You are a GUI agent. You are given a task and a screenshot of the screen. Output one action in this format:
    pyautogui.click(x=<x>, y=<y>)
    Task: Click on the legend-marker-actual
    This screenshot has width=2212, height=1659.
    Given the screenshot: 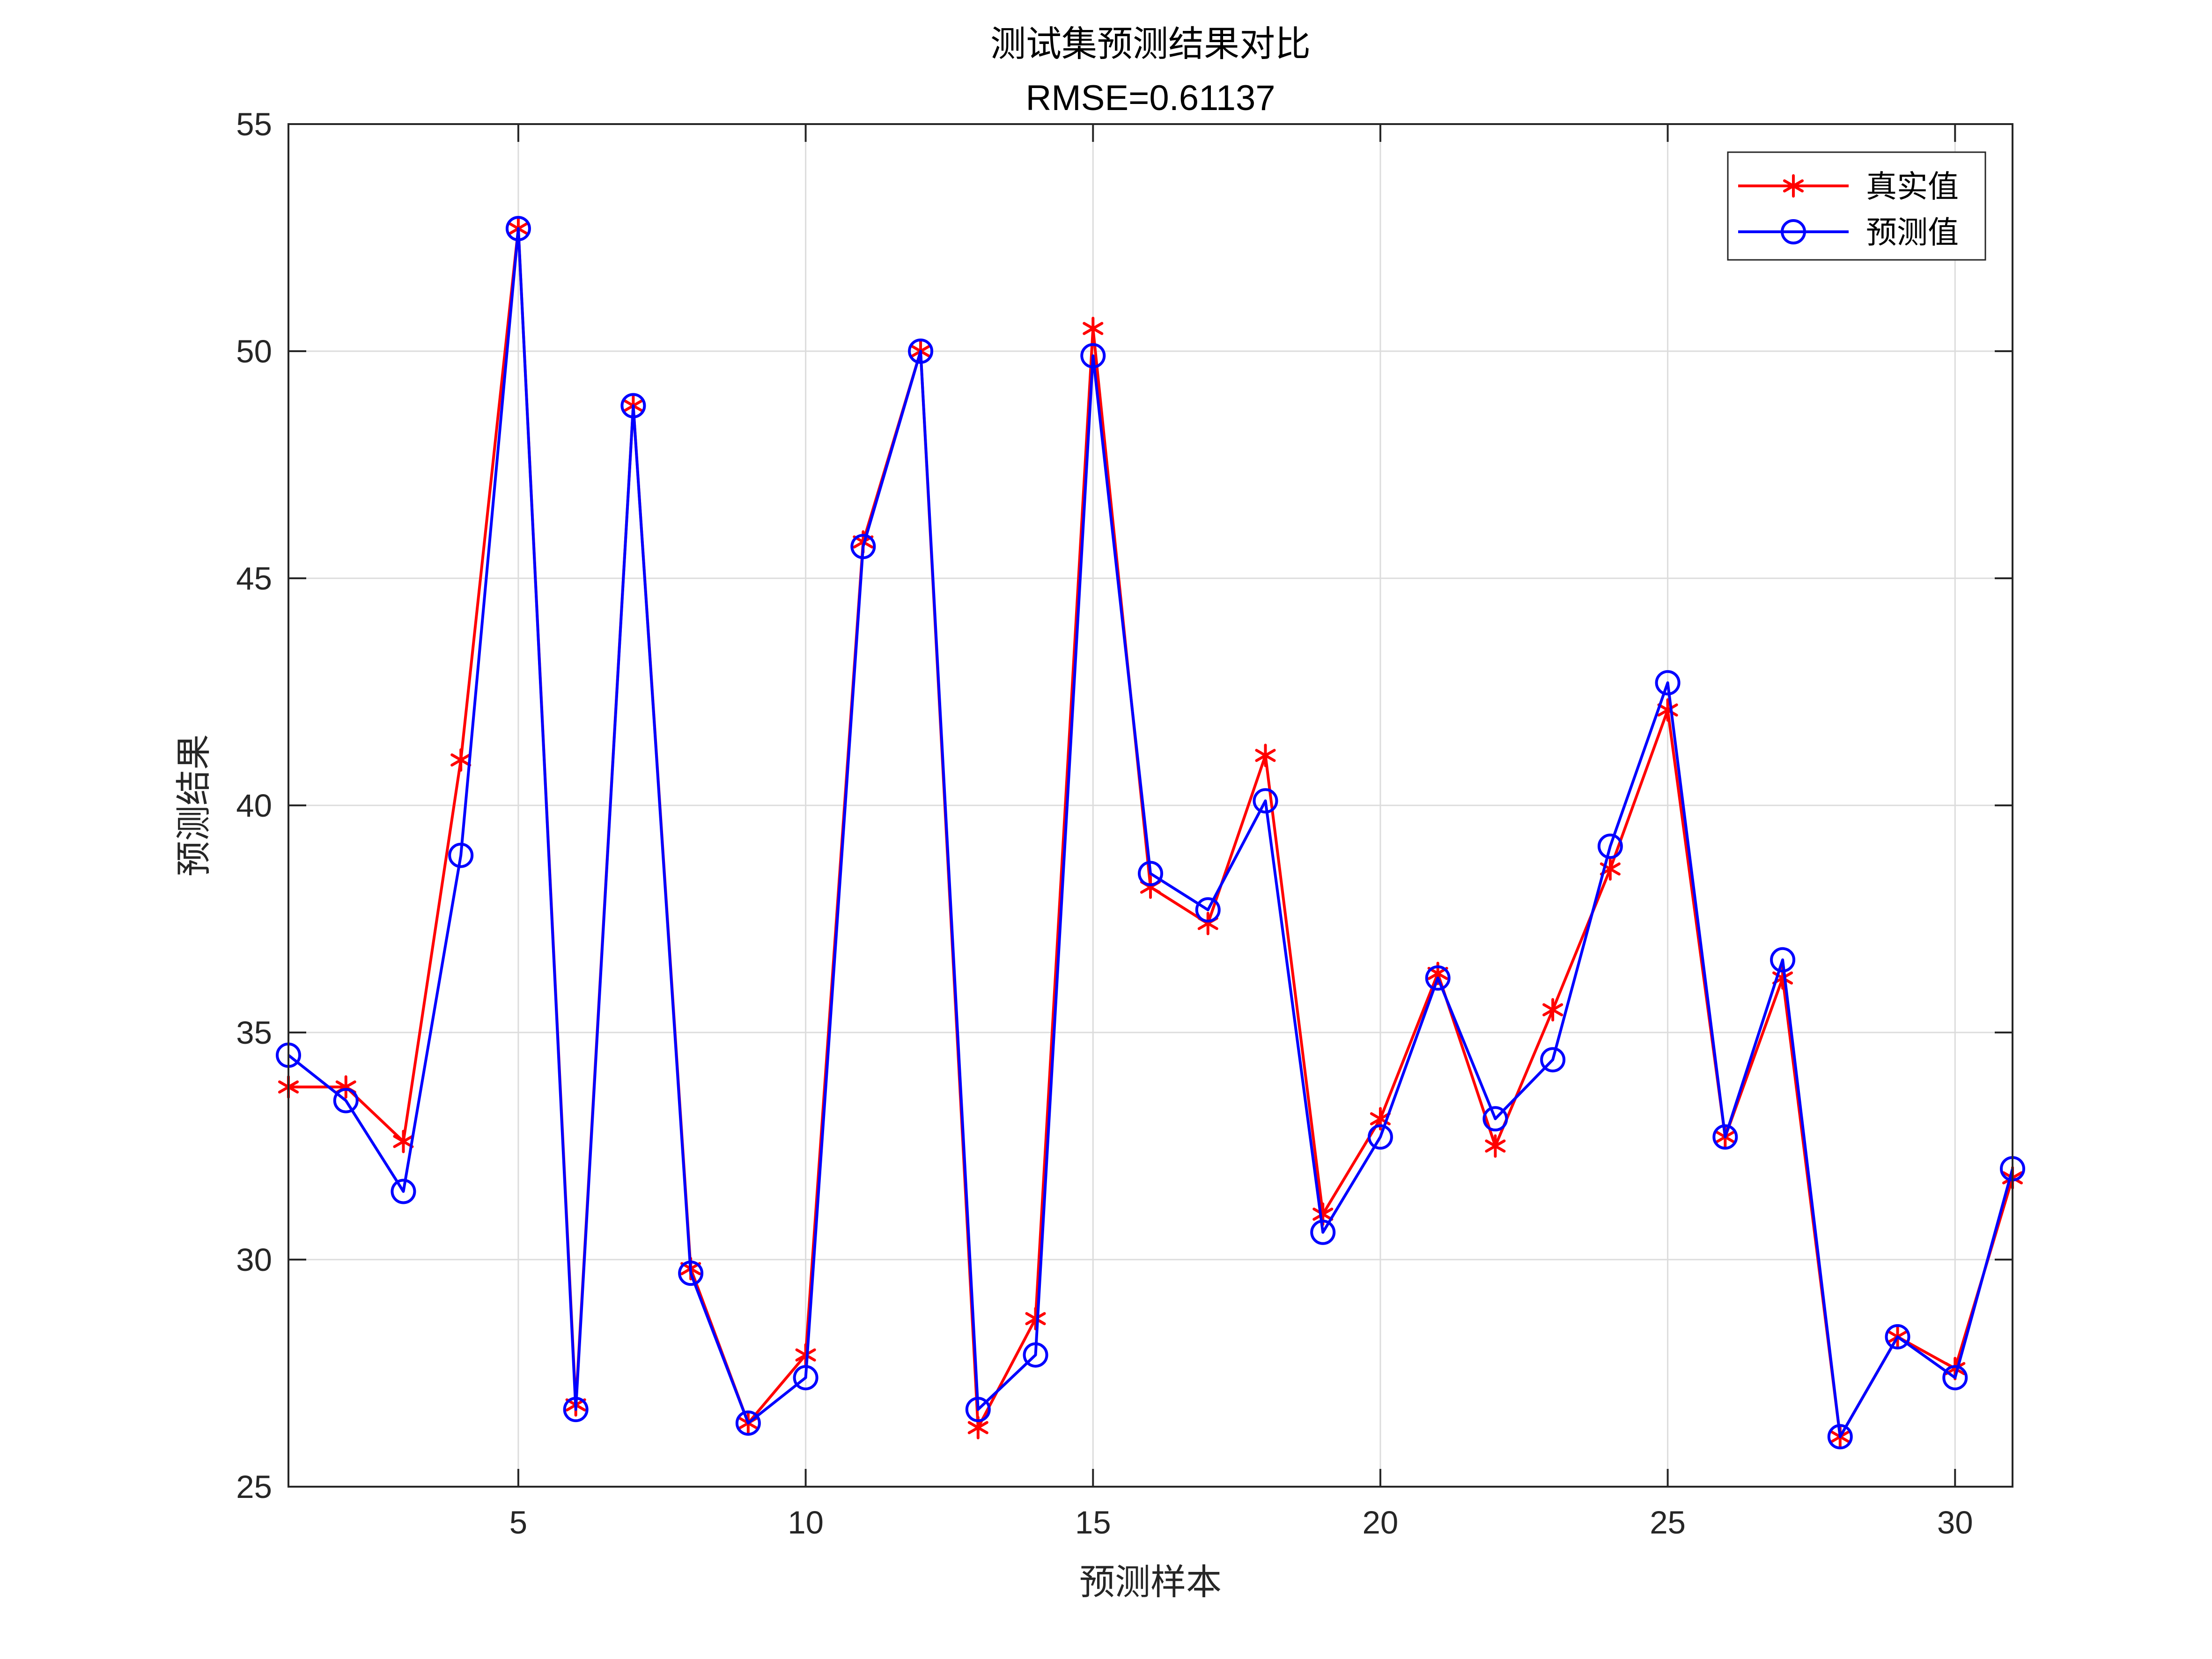 What is the action you would take?
    pyautogui.click(x=1794, y=186)
    